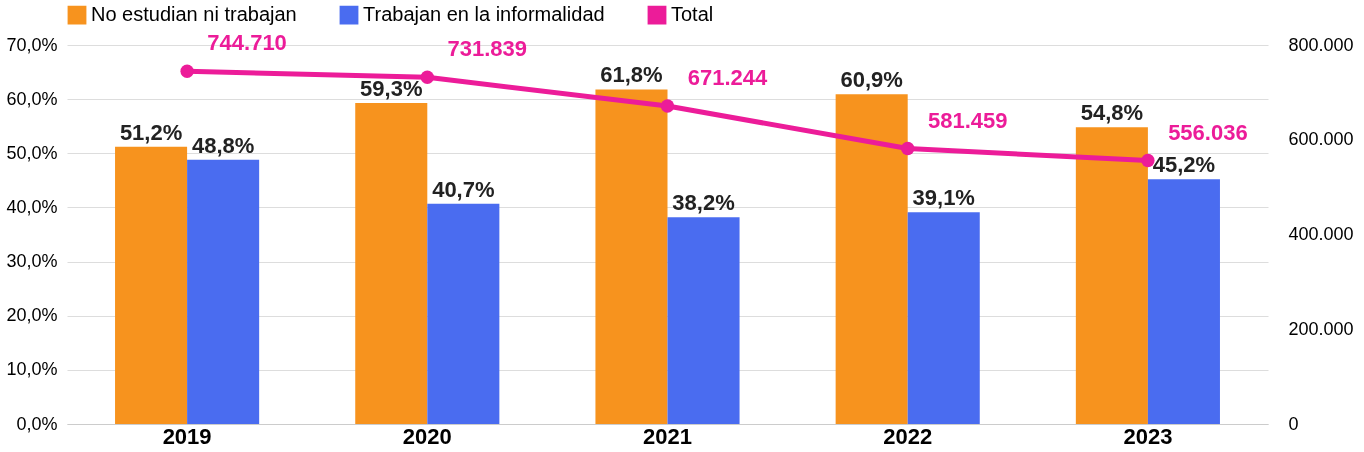 The height and width of the screenshot is (452, 1364). Describe the element at coordinates (703, 203) in the screenshot. I see `data-label: 38,2%` at that location.